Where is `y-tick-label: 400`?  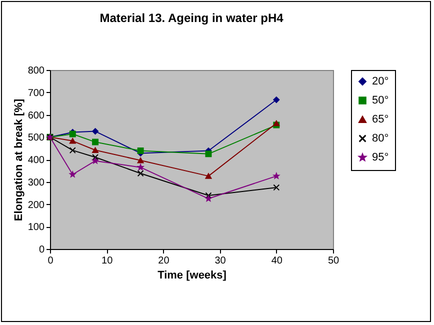
y-tick-label: 400 is located at coordinates (36, 160).